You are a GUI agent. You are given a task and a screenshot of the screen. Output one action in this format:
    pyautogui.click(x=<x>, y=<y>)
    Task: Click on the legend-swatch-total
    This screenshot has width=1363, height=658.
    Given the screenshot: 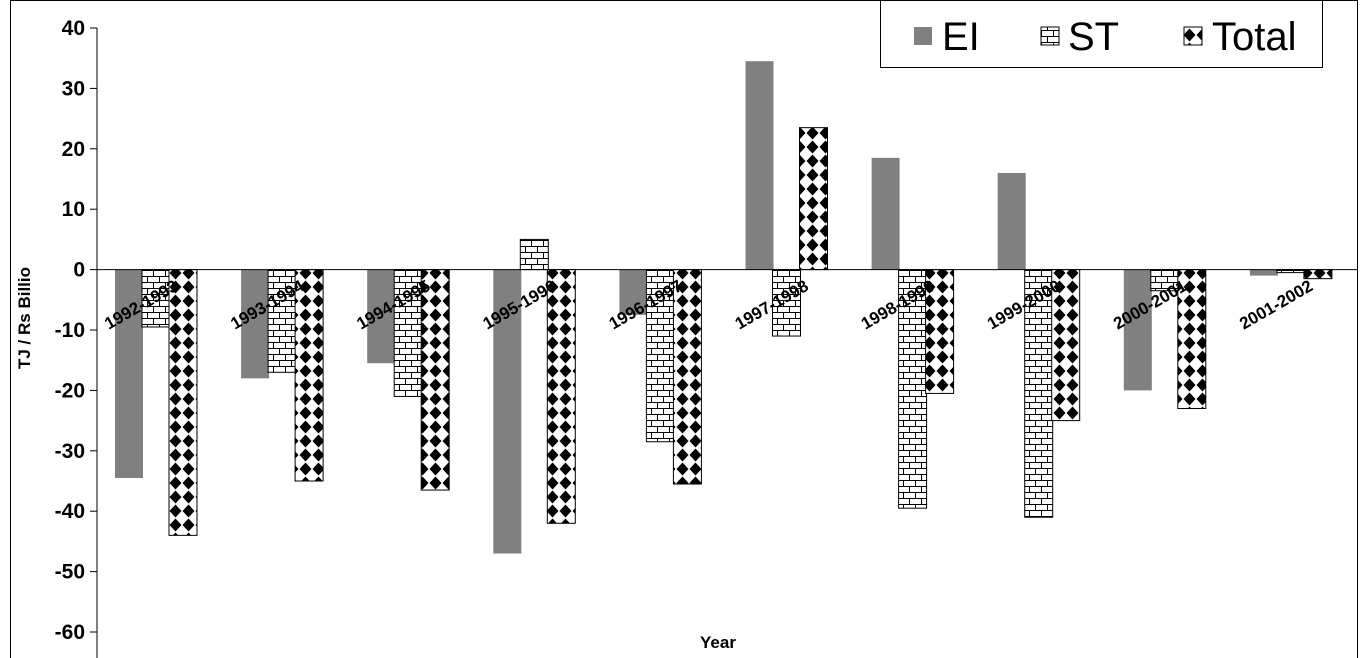 What is the action you would take?
    pyautogui.click(x=1193, y=36)
    